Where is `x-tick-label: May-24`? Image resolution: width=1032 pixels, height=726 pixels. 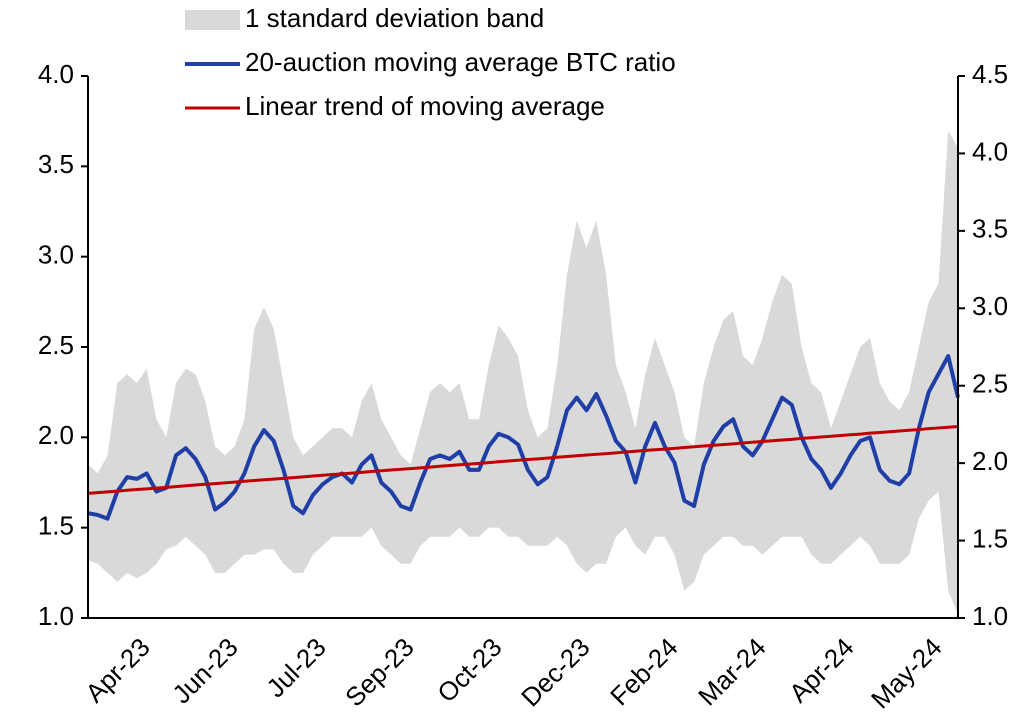
x-tick-label: May-24 is located at coordinates (906, 673).